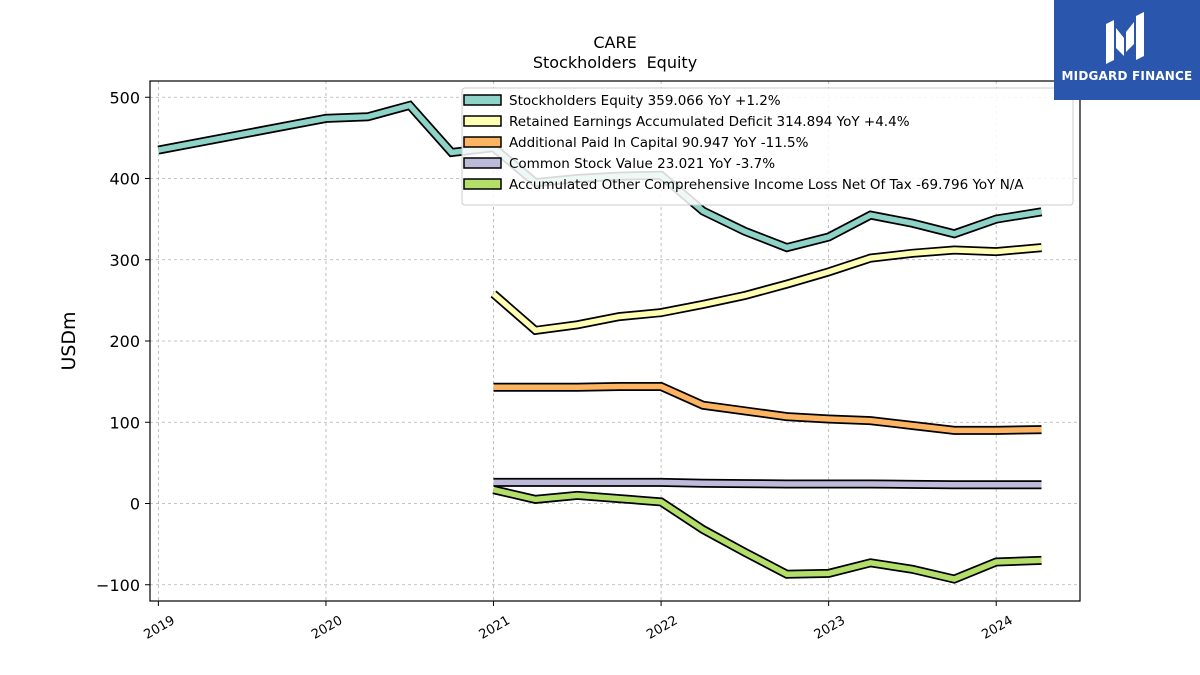 Image resolution: width=1200 pixels, height=675 pixels. Describe the element at coordinates (327, 628) in the screenshot. I see `x-tick-label: 2020` at that location.